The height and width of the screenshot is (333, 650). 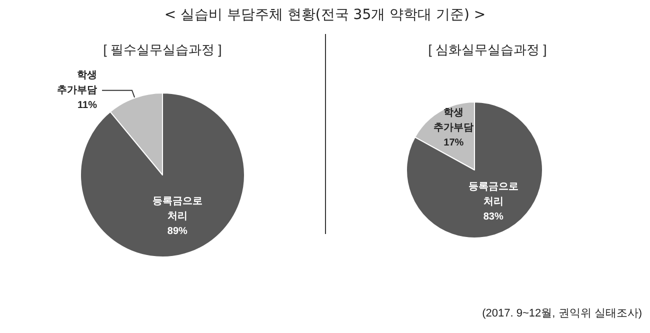 What do you see at coordinates (325, 15) in the screenshot?
I see `text: < 실습비 부담주체 현황(전국 35개 약학대 기준) >` at bounding box center [325, 15].